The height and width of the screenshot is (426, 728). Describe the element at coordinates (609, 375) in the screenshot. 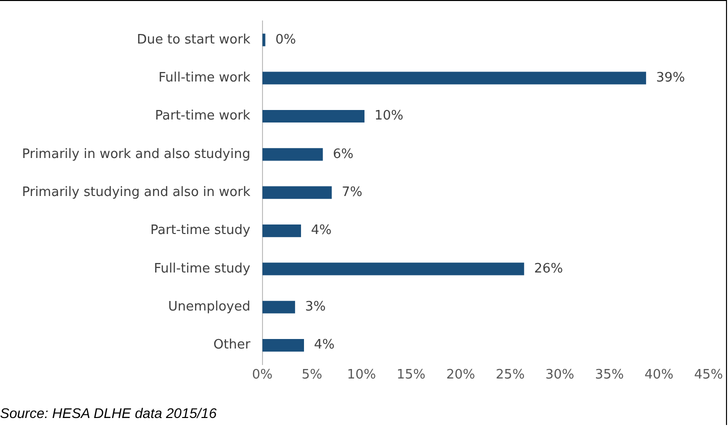

I see `x-tick-label: 35%` at that location.